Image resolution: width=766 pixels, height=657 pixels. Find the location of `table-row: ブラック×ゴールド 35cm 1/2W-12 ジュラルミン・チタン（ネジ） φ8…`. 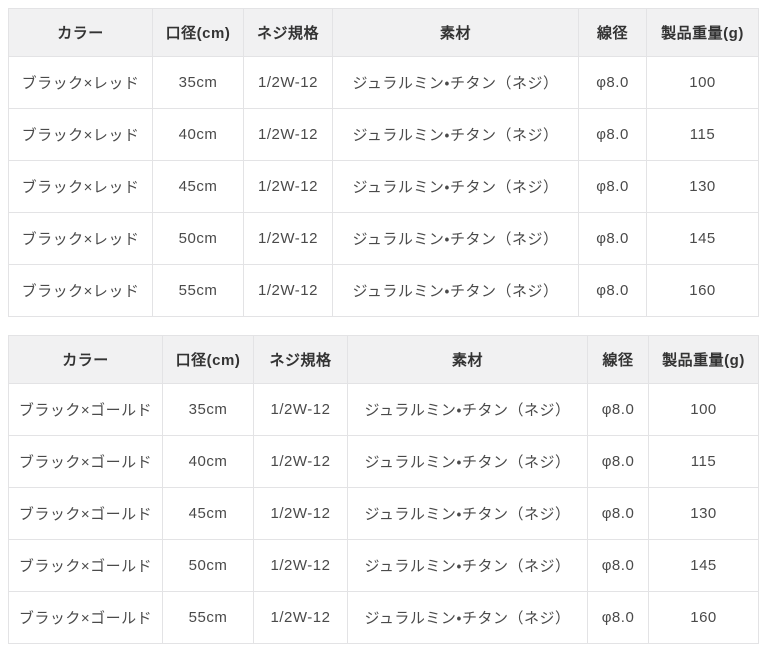

table-row: ブラック×ゴールド 35cm 1/2W-12 ジュラルミン・チタン（ネジ） φ8… is located at coordinates (383, 409).